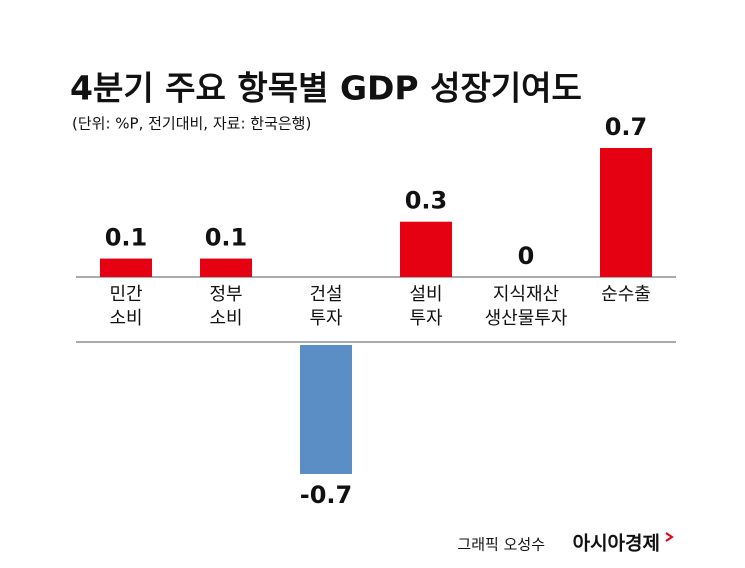 The width and height of the screenshot is (745, 568). I want to click on data-label: 0, so click(526, 256).